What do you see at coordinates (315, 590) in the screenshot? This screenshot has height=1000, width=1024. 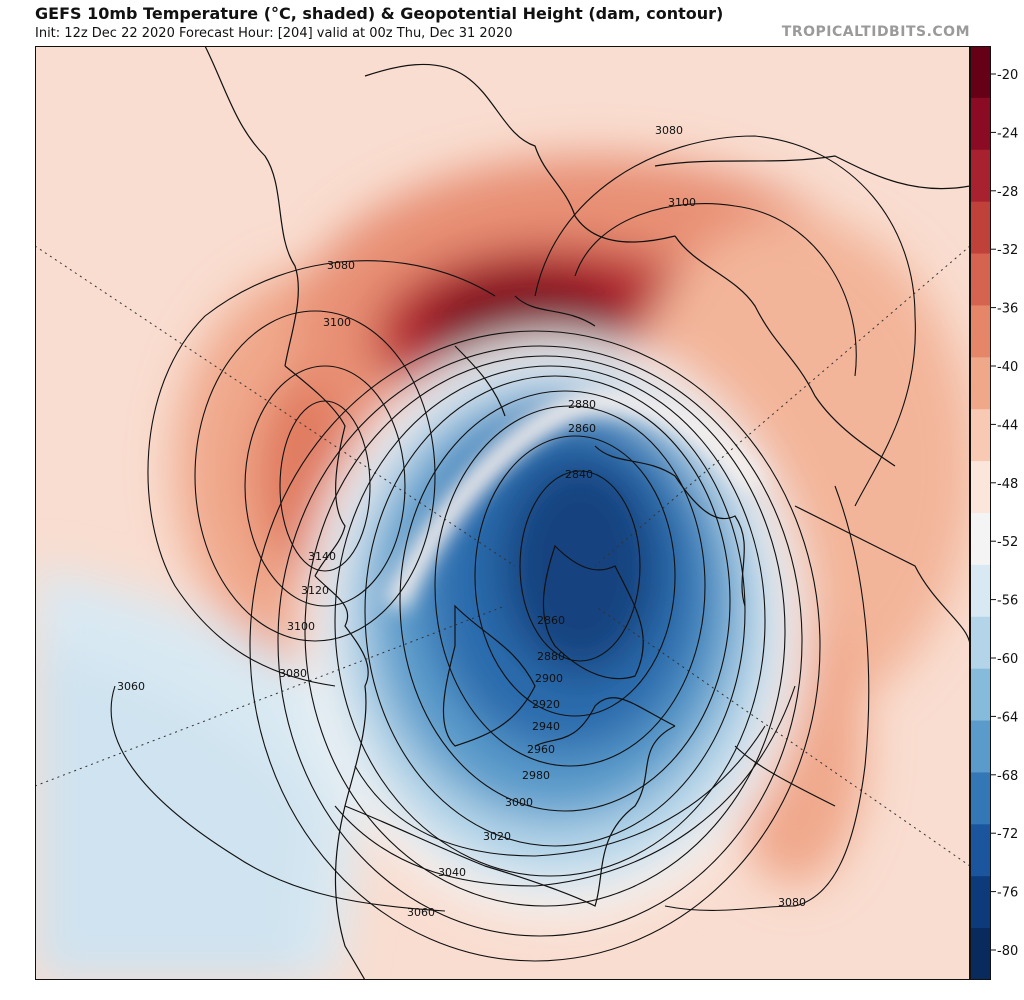 I see `contour-label: 3120` at bounding box center [315, 590].